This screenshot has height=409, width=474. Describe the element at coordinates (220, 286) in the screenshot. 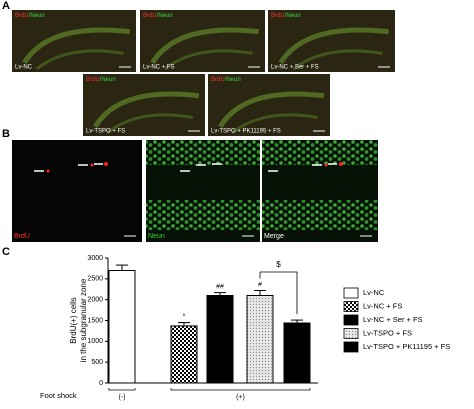

I see `significance-mark: ##` at that location.